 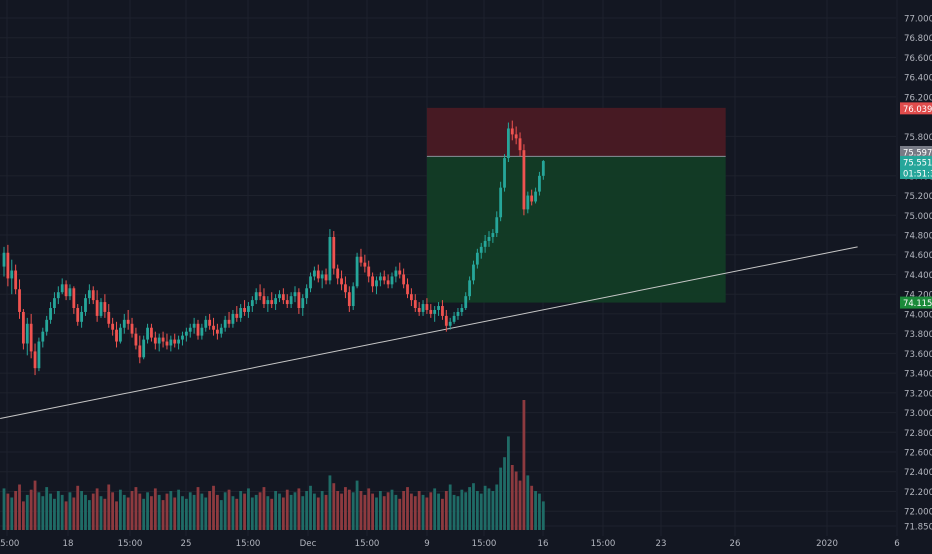 What do you see at coordinates (916, 152) in the screenshot?
I see `entry-price-label-bg` at bounding box center [916, 152].